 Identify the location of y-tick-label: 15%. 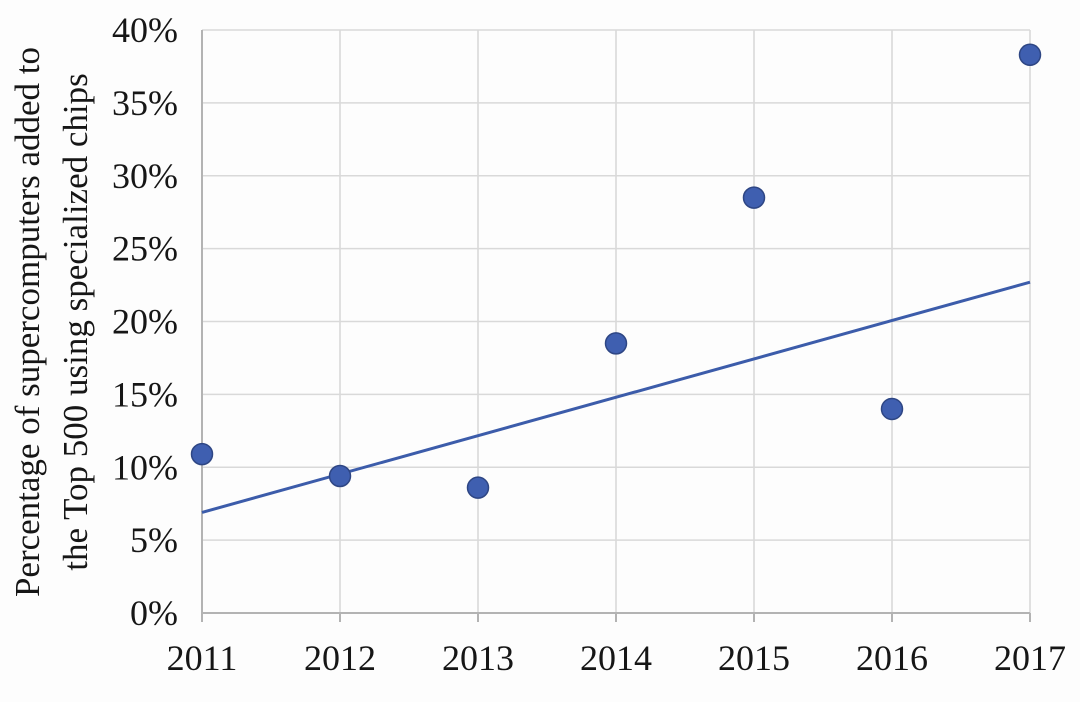
(145, 394).